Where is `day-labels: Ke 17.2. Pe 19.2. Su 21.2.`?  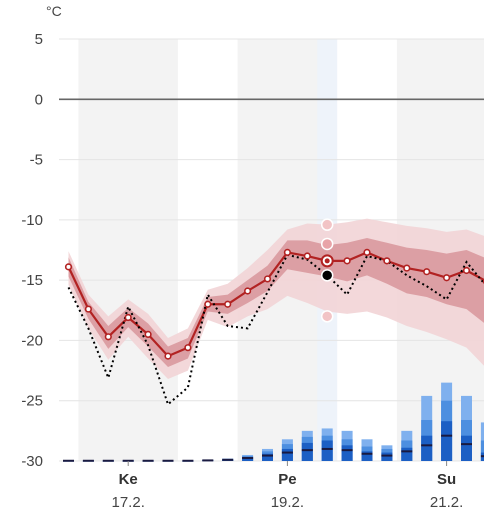 day-labels: Ke 17.2. Pe 19.2. Su 21.2. is located at coordinates (287, 486).